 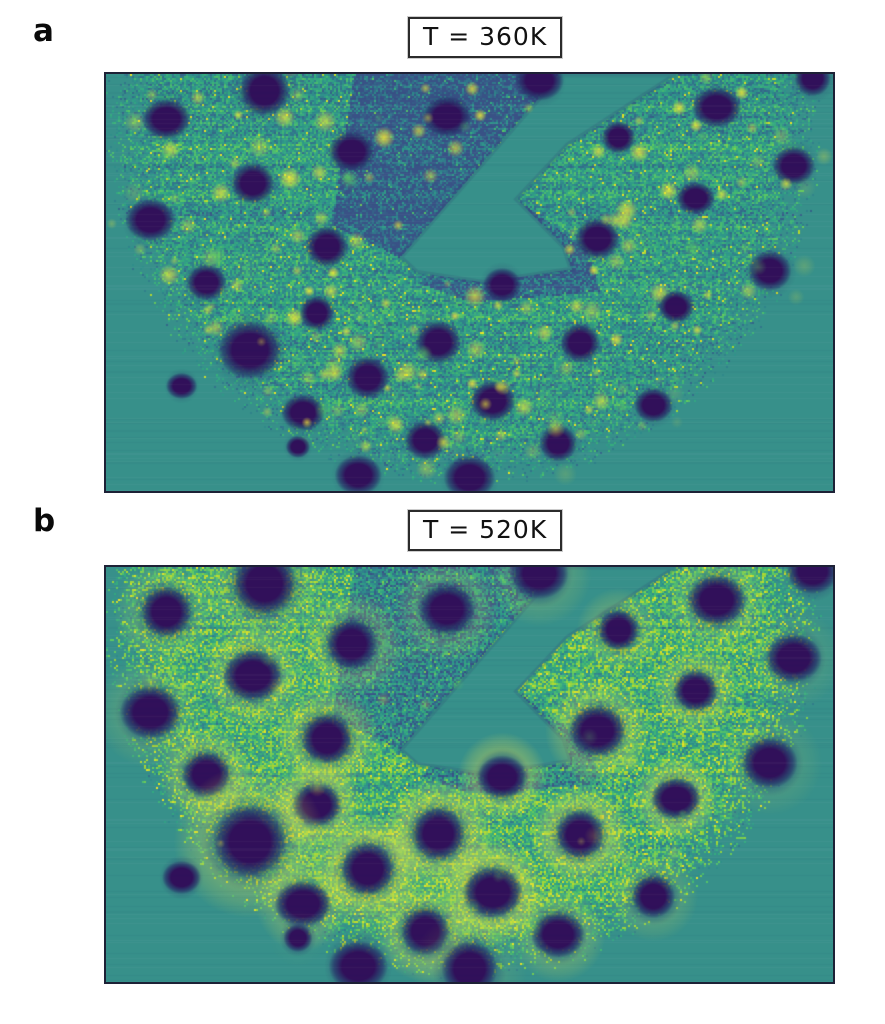 I want to click on panel-title-b: T = 520K, so click(x=485, y=530).